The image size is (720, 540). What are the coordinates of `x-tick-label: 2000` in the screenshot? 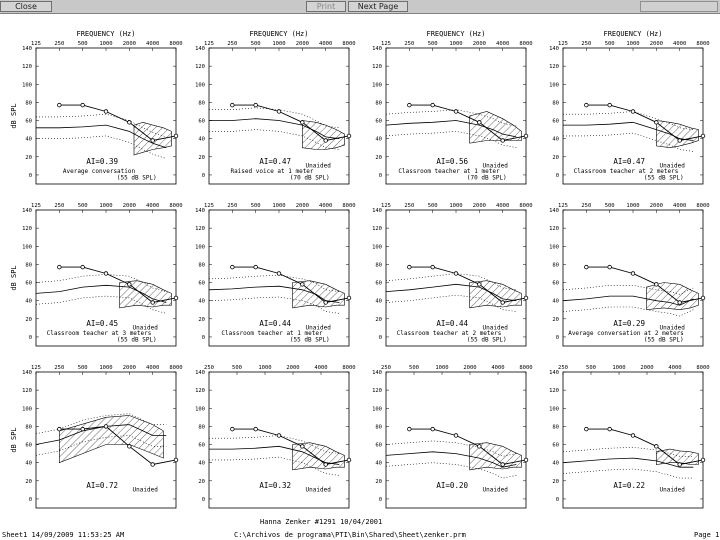 It's located at (302, 44).